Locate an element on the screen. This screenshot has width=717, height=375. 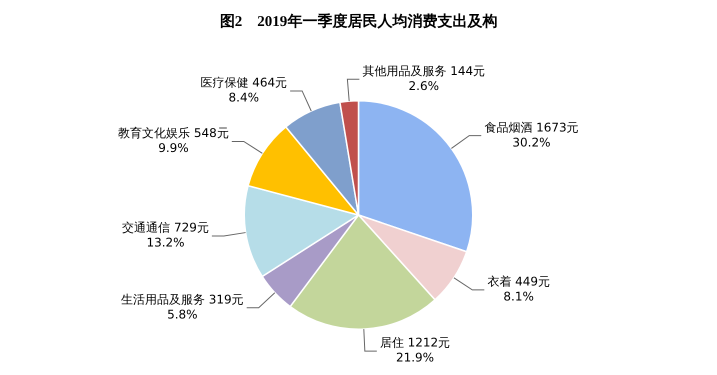
slice-label: 衣着 449元 8.1% is located at coordinates (518, 289).